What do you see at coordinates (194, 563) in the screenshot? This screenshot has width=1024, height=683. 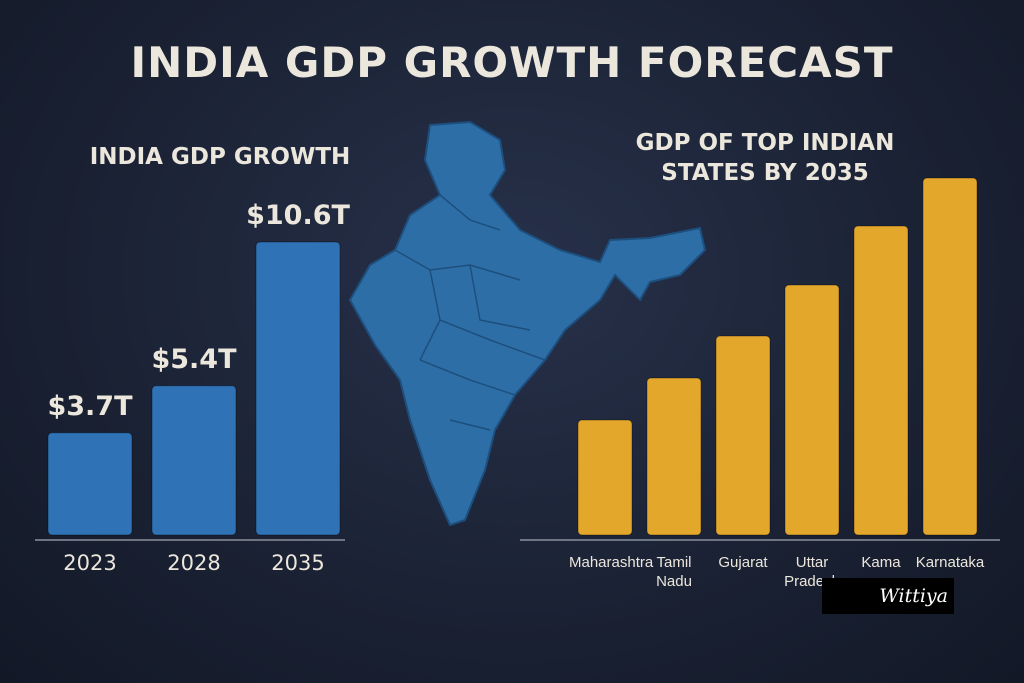 I see `x-tick-label: 2028` at bounding box center [194, 563].